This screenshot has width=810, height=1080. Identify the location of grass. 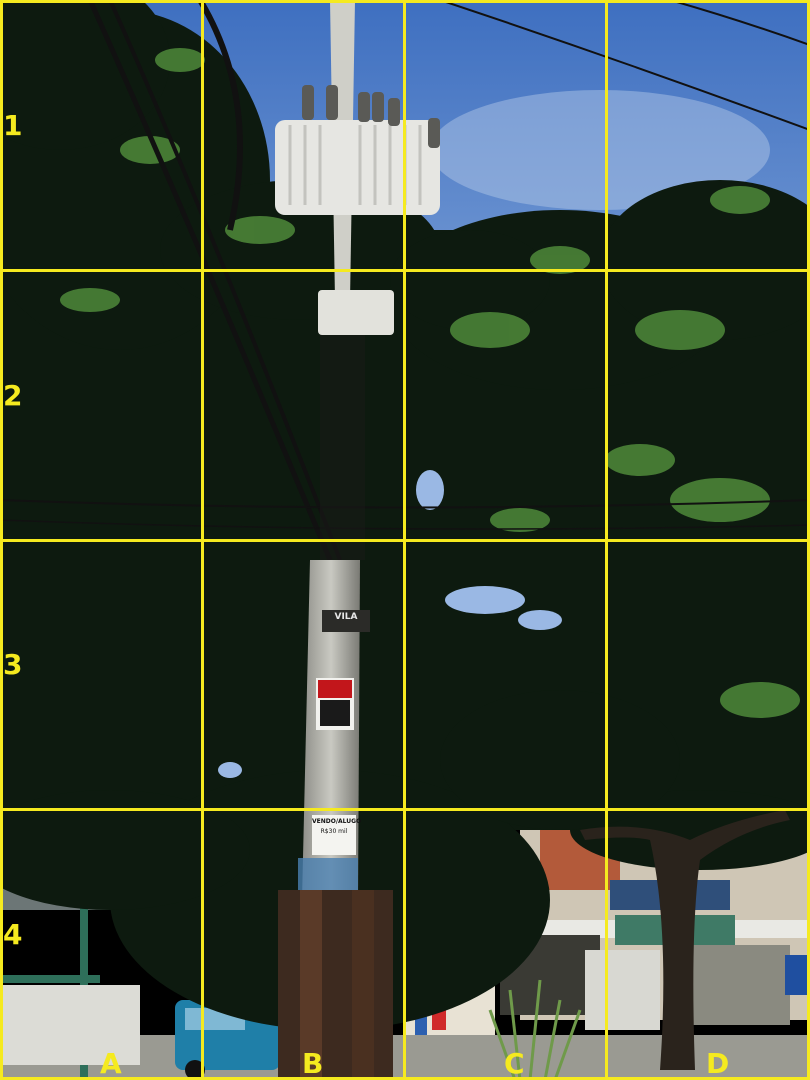
(535, 1029).